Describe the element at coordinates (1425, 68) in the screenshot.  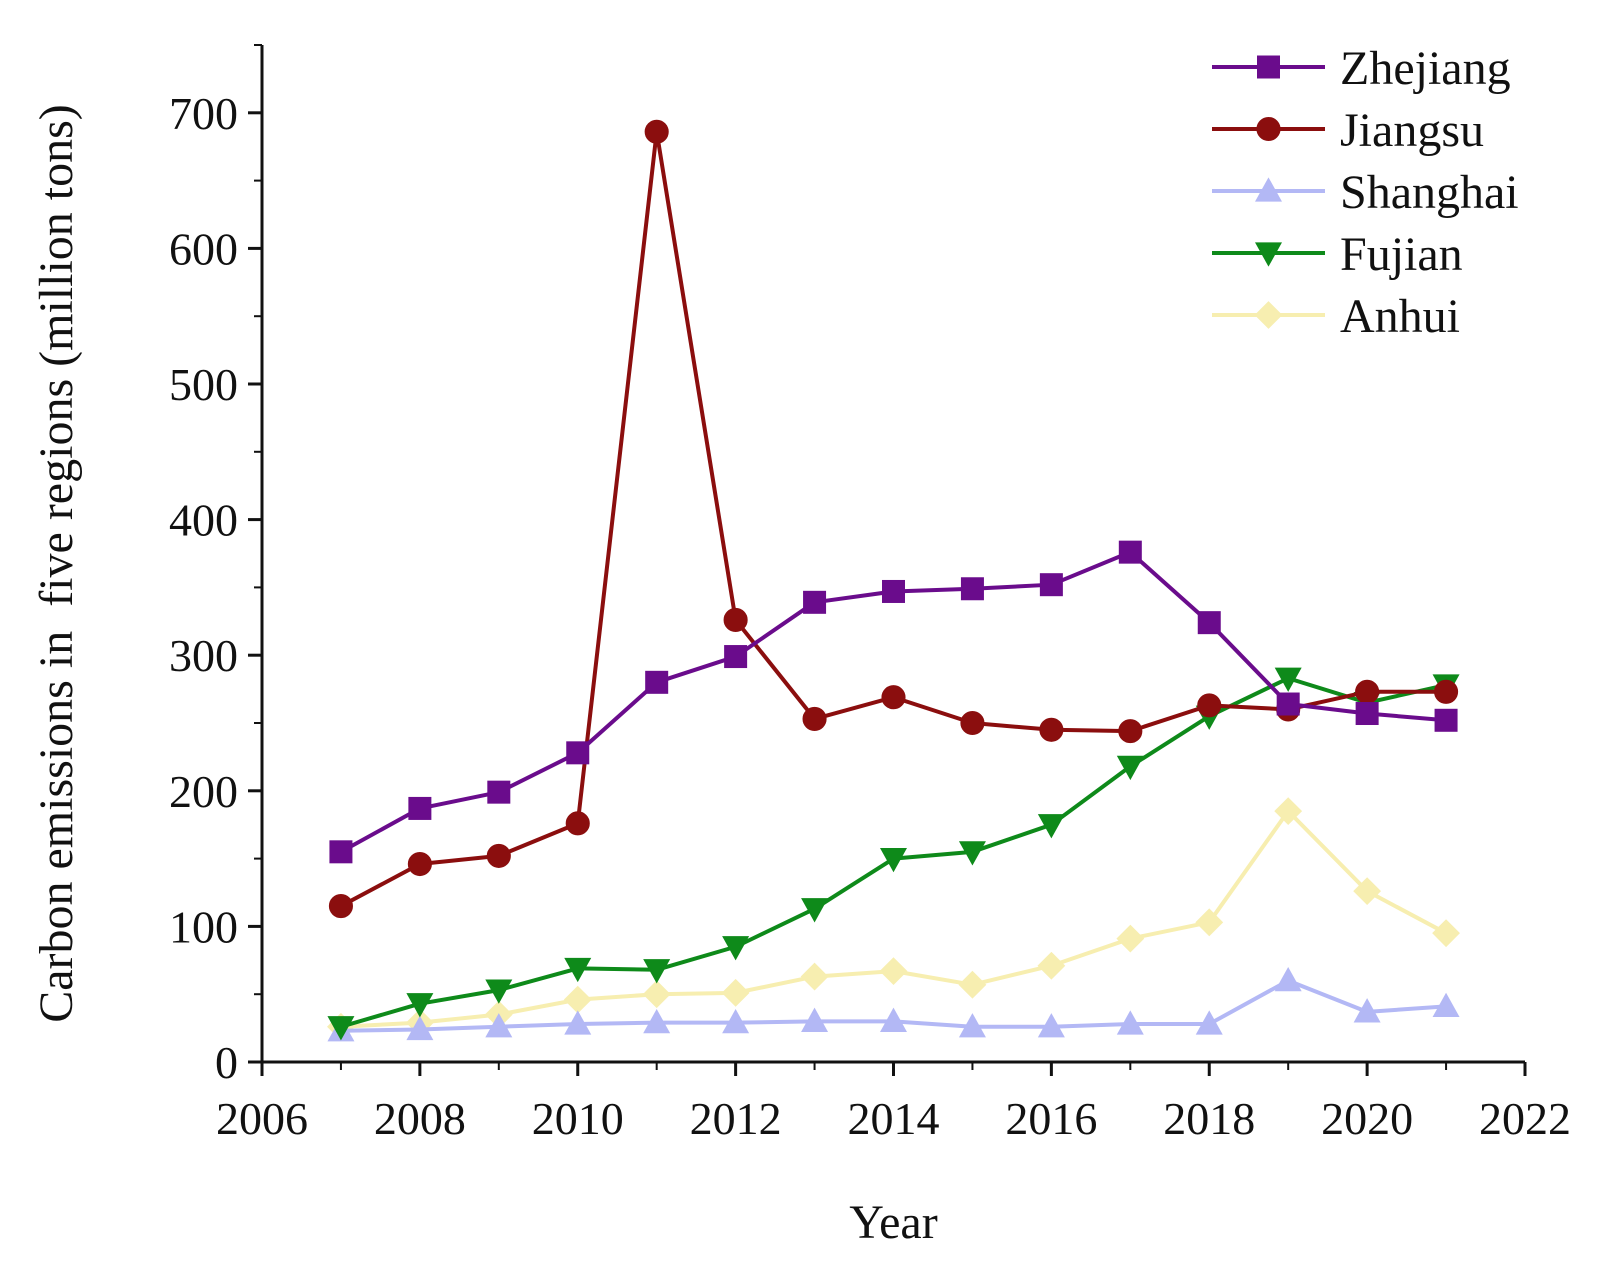
I see `legend-label-zhejiang: Zhejiang` at that location.